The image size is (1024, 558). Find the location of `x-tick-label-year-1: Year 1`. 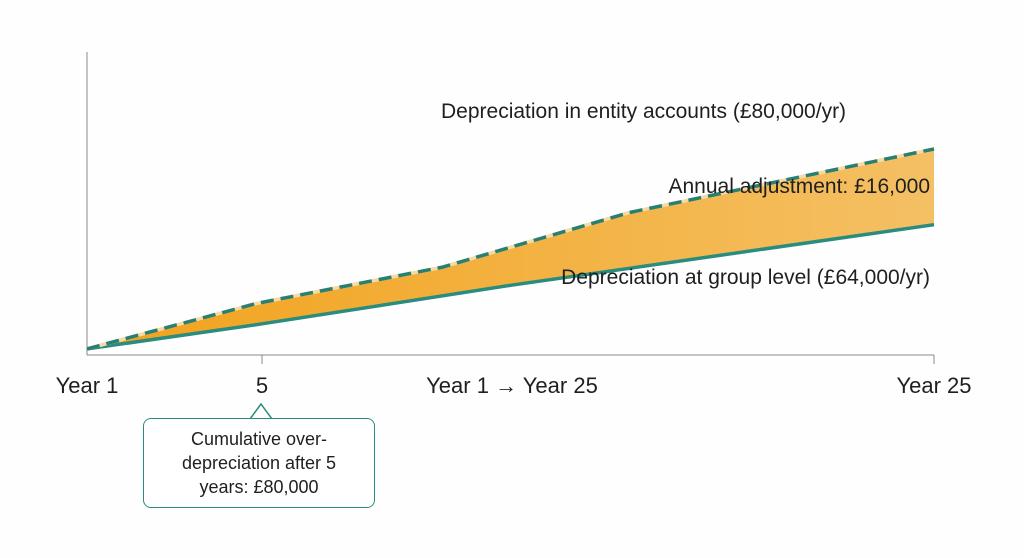

x-tick-label-year-1: Year 1 is located at coordinates (87, 385).